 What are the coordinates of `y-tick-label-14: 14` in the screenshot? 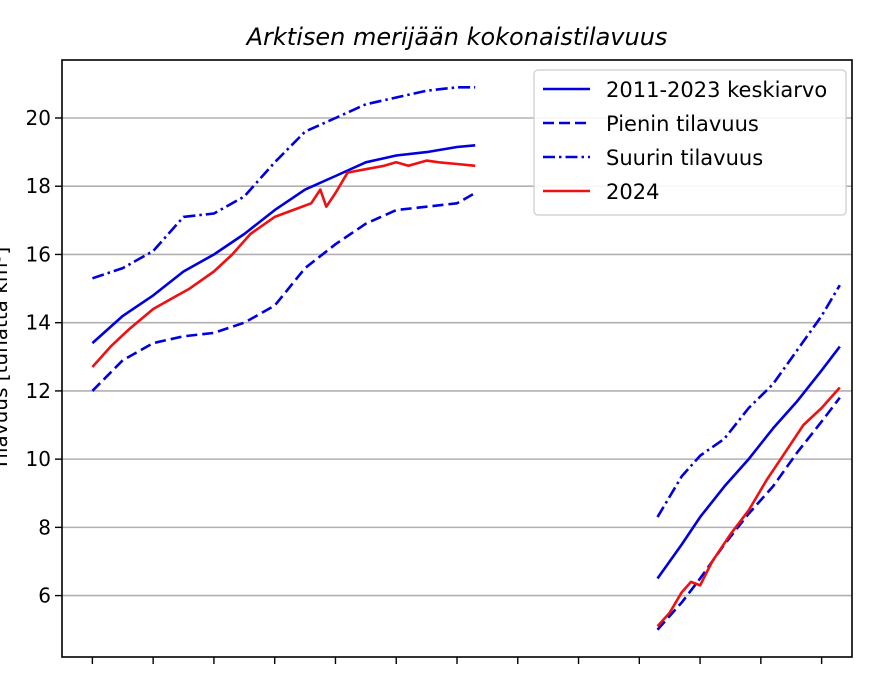 It's located at (38, 323).